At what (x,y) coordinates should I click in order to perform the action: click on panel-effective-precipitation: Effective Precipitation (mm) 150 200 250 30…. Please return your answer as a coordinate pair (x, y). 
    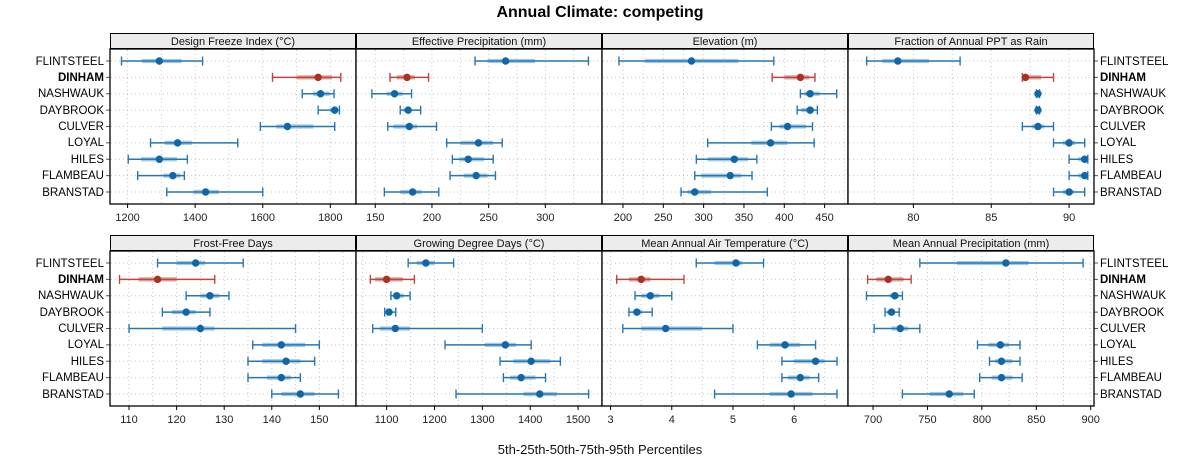
    Looking at the image, I should click on (479, 132).